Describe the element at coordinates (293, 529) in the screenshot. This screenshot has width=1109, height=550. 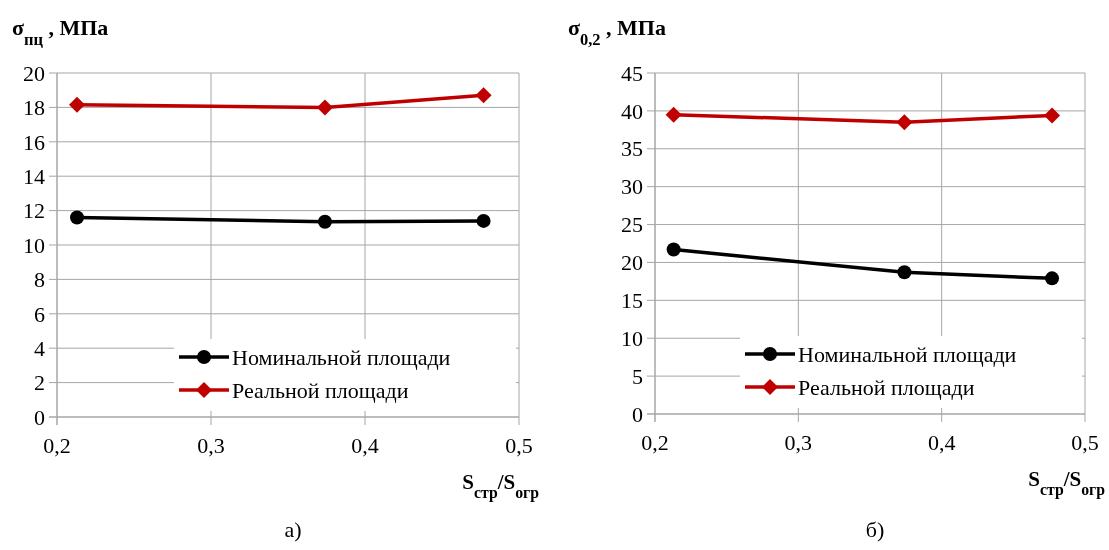
I see `text: а)` at that location.